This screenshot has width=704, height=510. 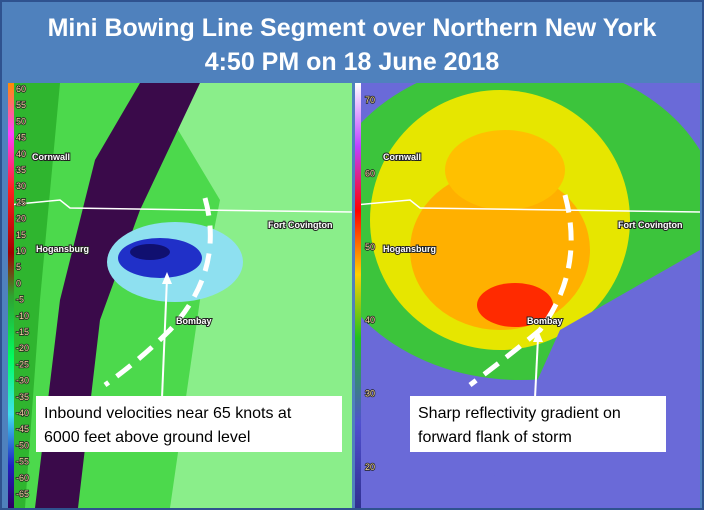 What do you see at coordinates (21, 235) in the screenshot?
I see `scale-label: 15` at bounding box center [21, 235].